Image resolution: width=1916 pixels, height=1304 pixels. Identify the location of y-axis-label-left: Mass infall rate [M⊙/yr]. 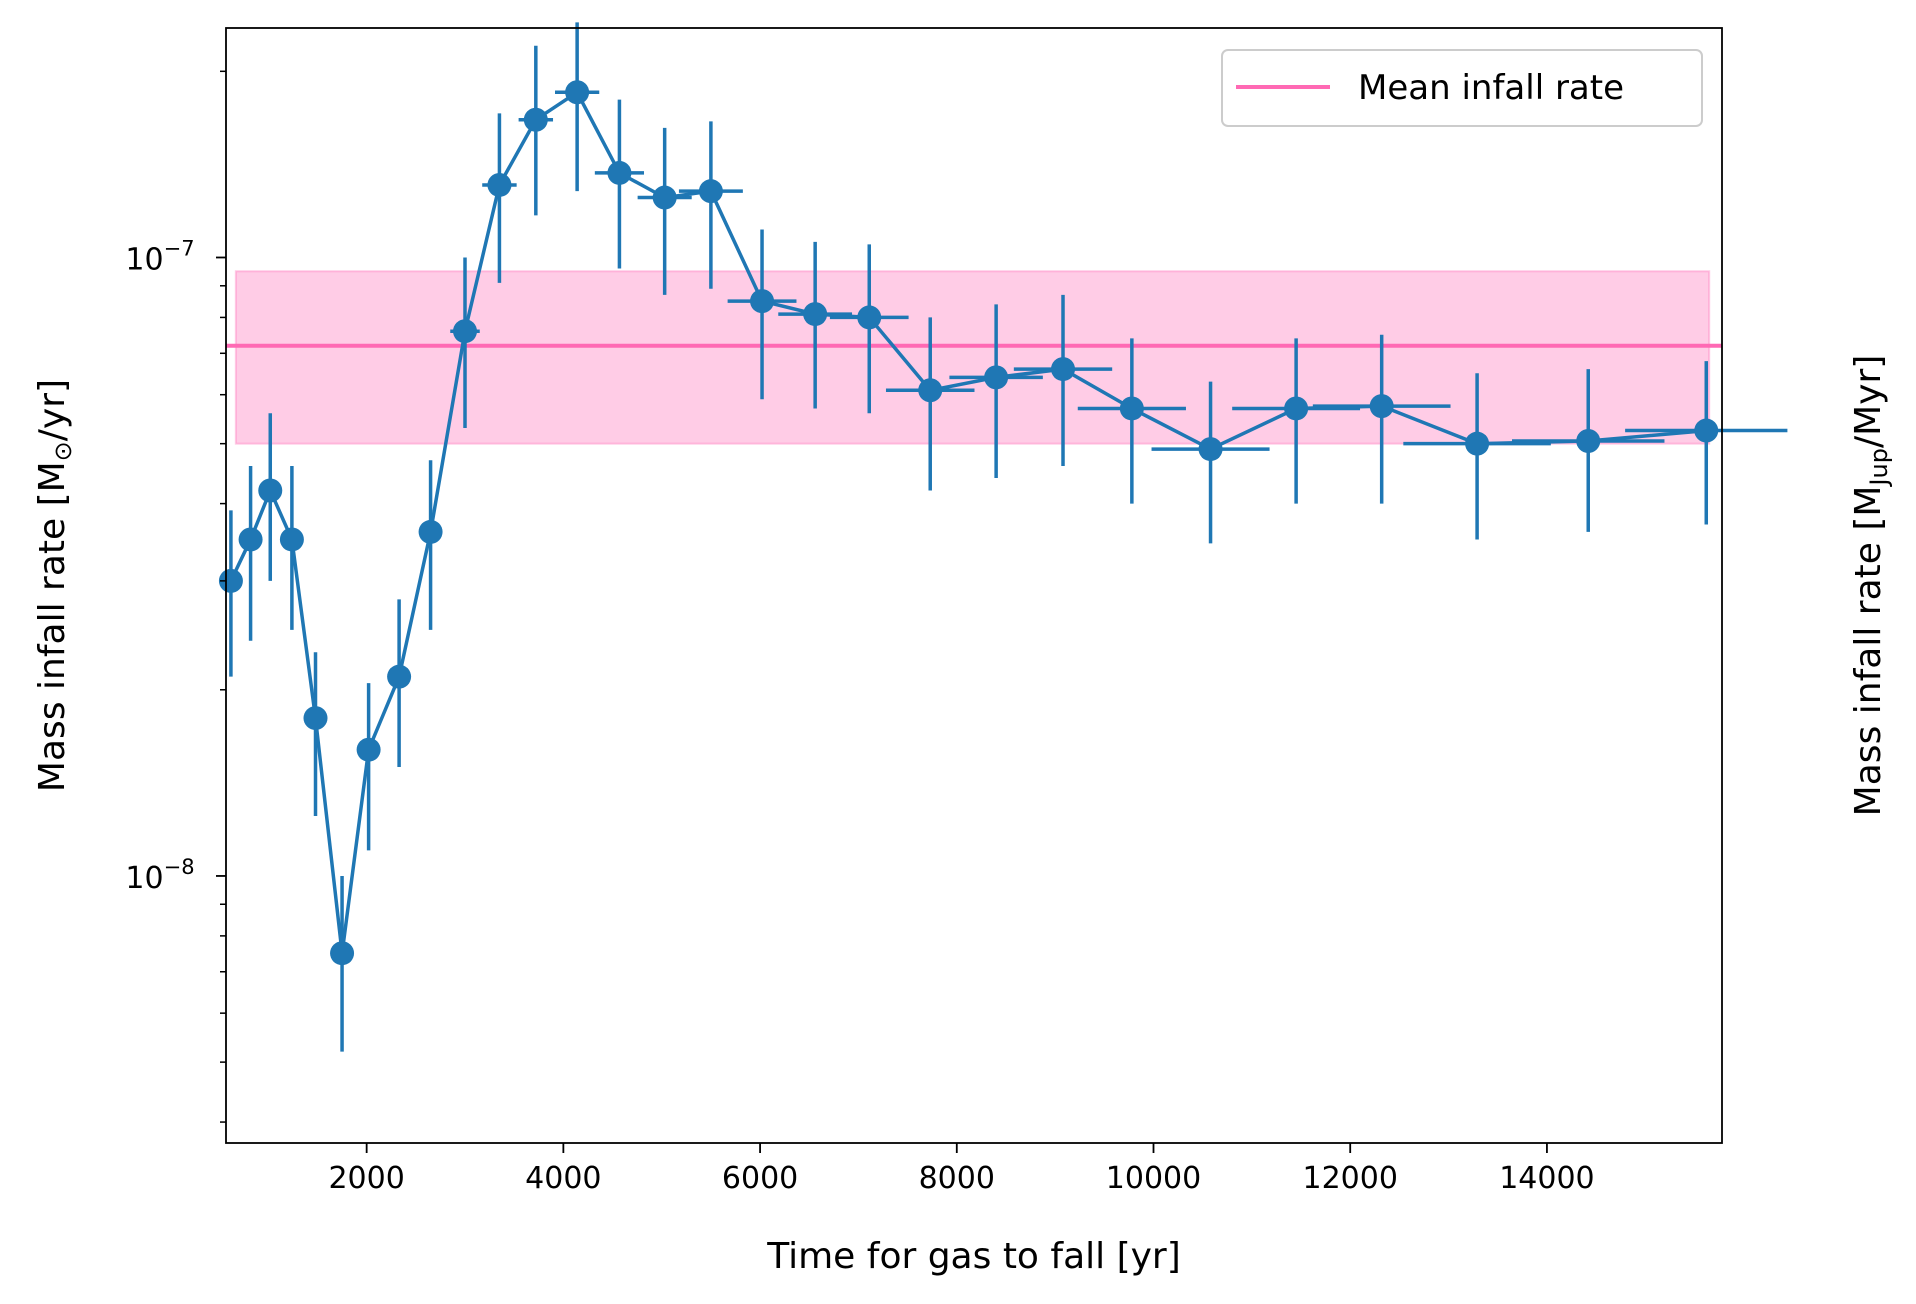
(54, 585).